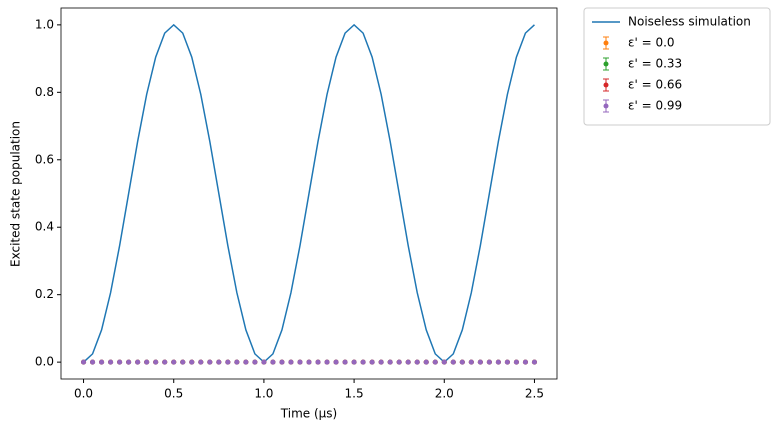 The width and height of the screenshot is (783, 436). What do you see at coordinates (655, 85) in the screenshot?
I see `legend-label: ε' = 0.66` at bounding box center [655, 85].